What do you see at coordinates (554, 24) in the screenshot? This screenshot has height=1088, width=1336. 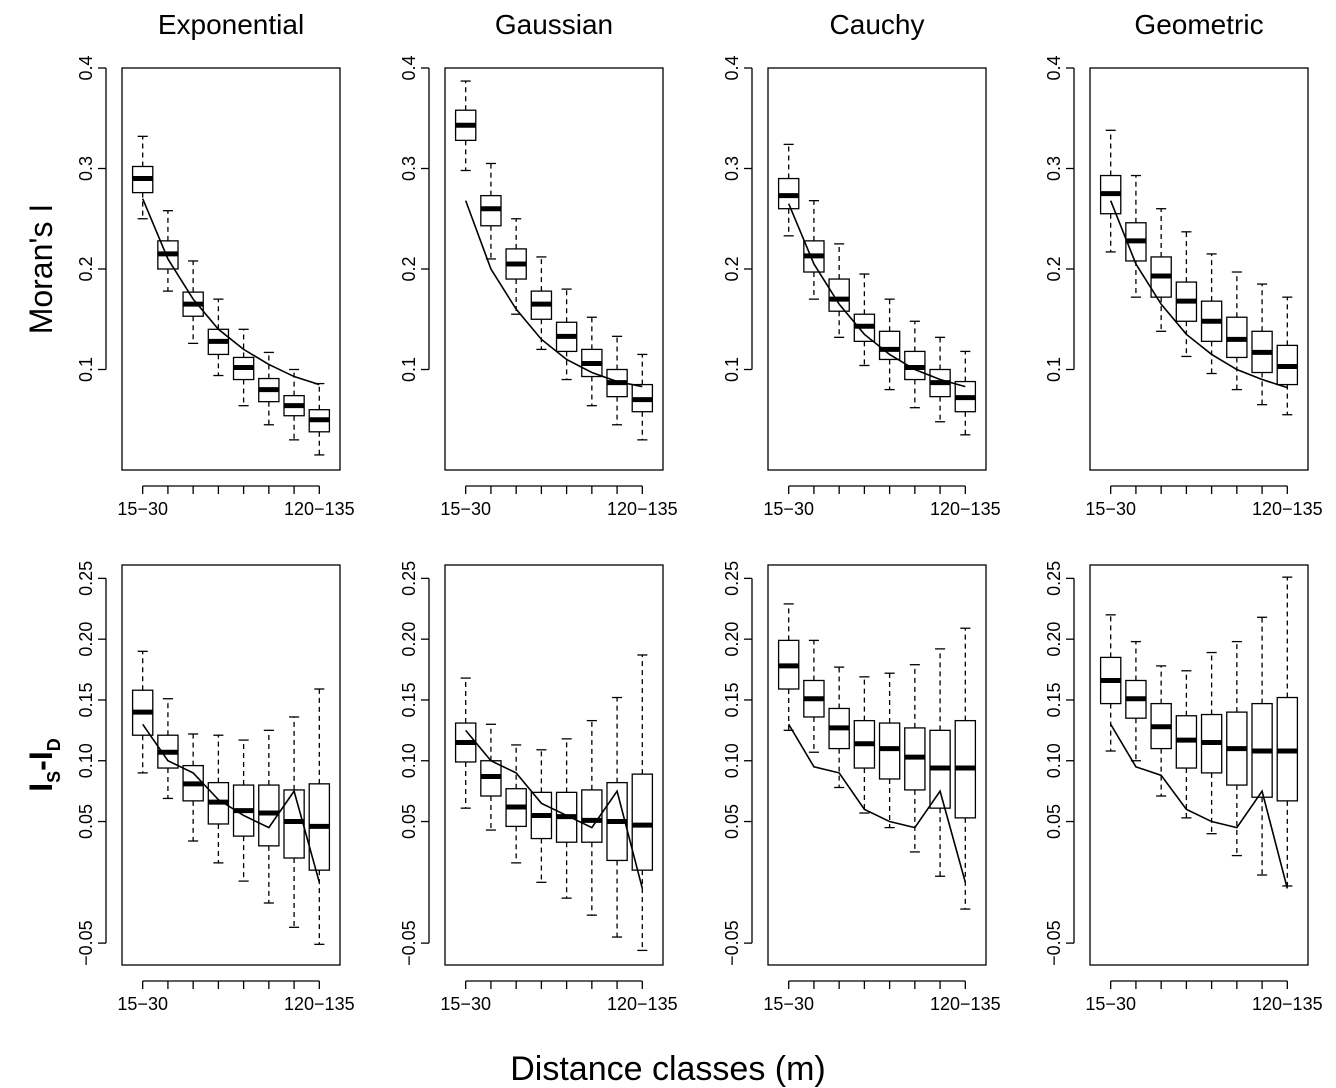 I see `panel-title: Gaussian` at bounding box center [554, 24].